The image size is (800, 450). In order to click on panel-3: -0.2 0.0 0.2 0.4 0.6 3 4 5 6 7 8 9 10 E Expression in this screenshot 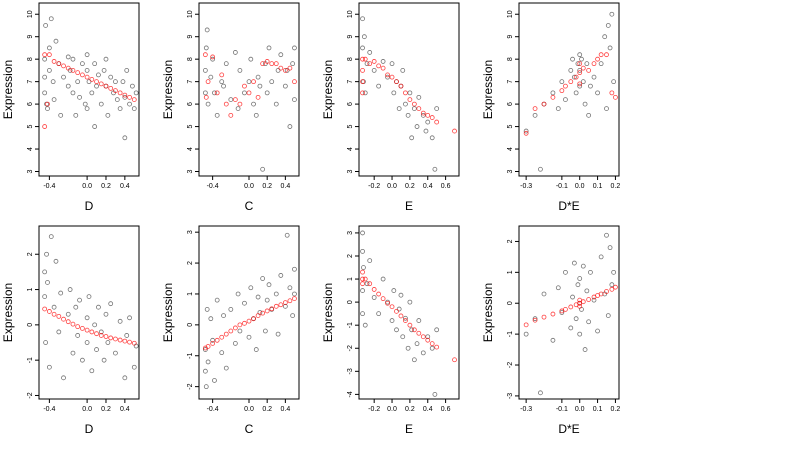, I will do `click(390, 107)`.